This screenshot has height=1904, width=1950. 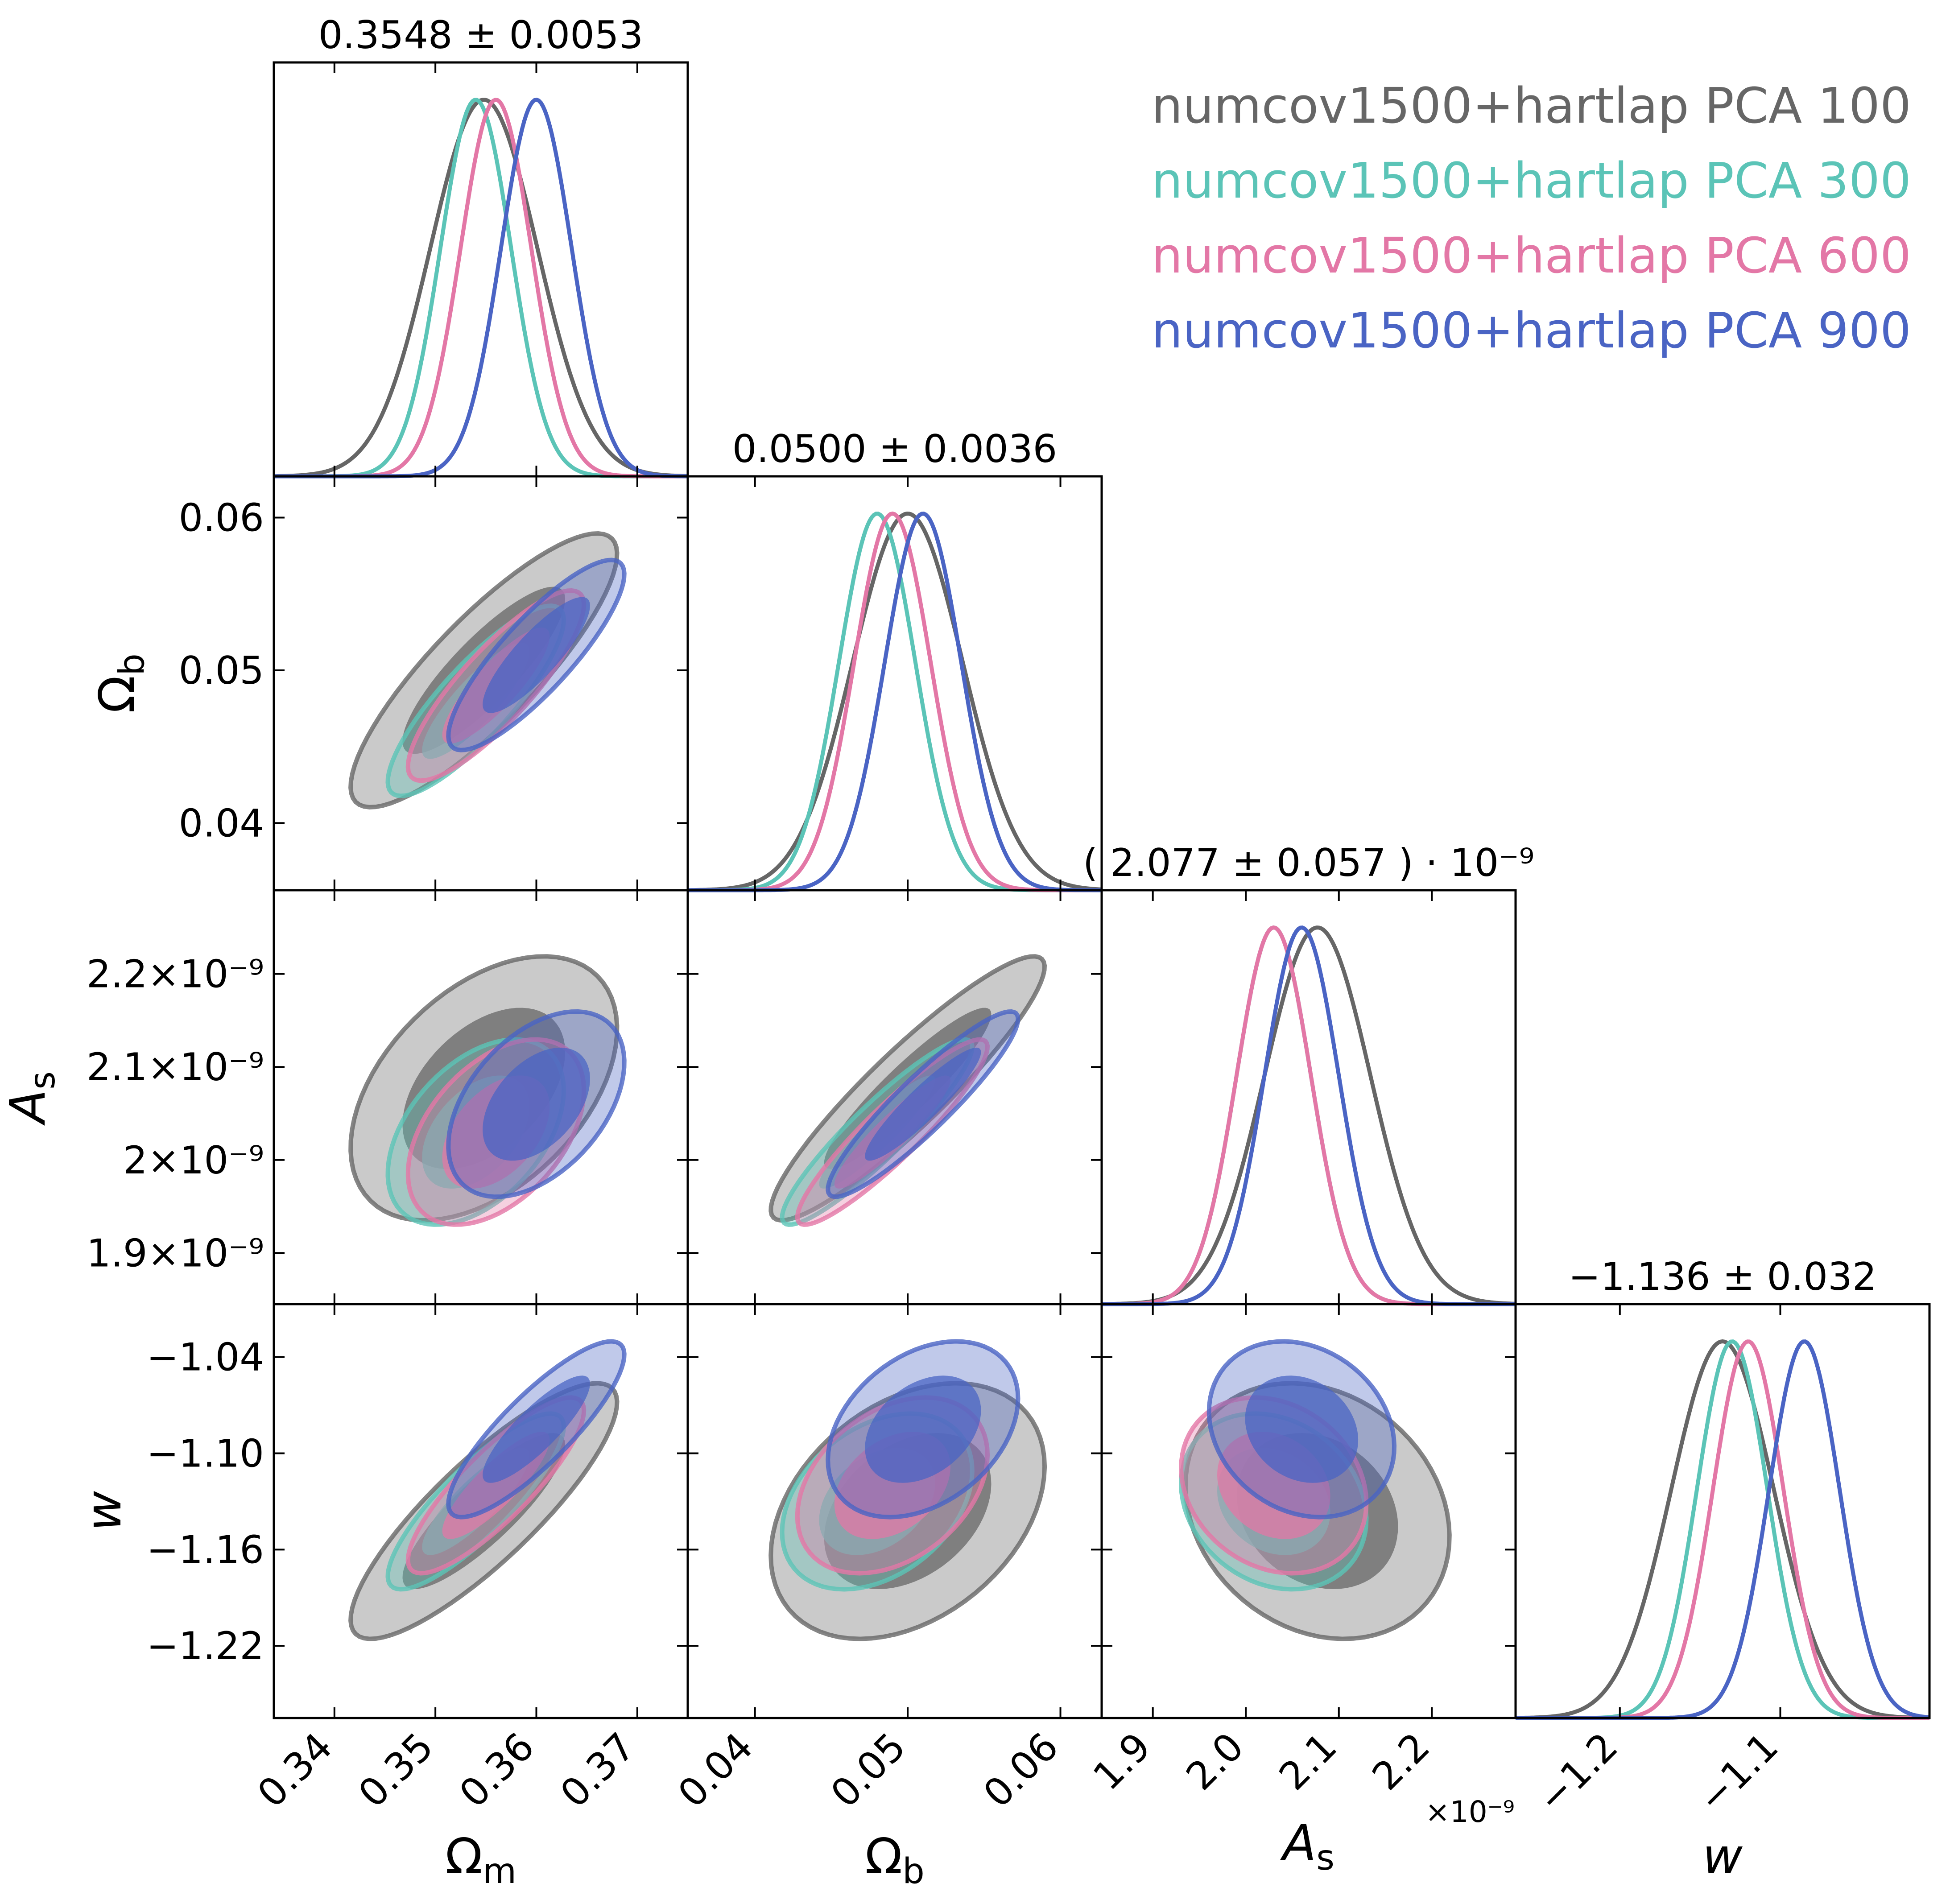 What do you see at coordinates (481, 35) in the screenshot?
I see `panel-title-om: 0.3548 ± 0.0053` at bounding box center [481, 35].